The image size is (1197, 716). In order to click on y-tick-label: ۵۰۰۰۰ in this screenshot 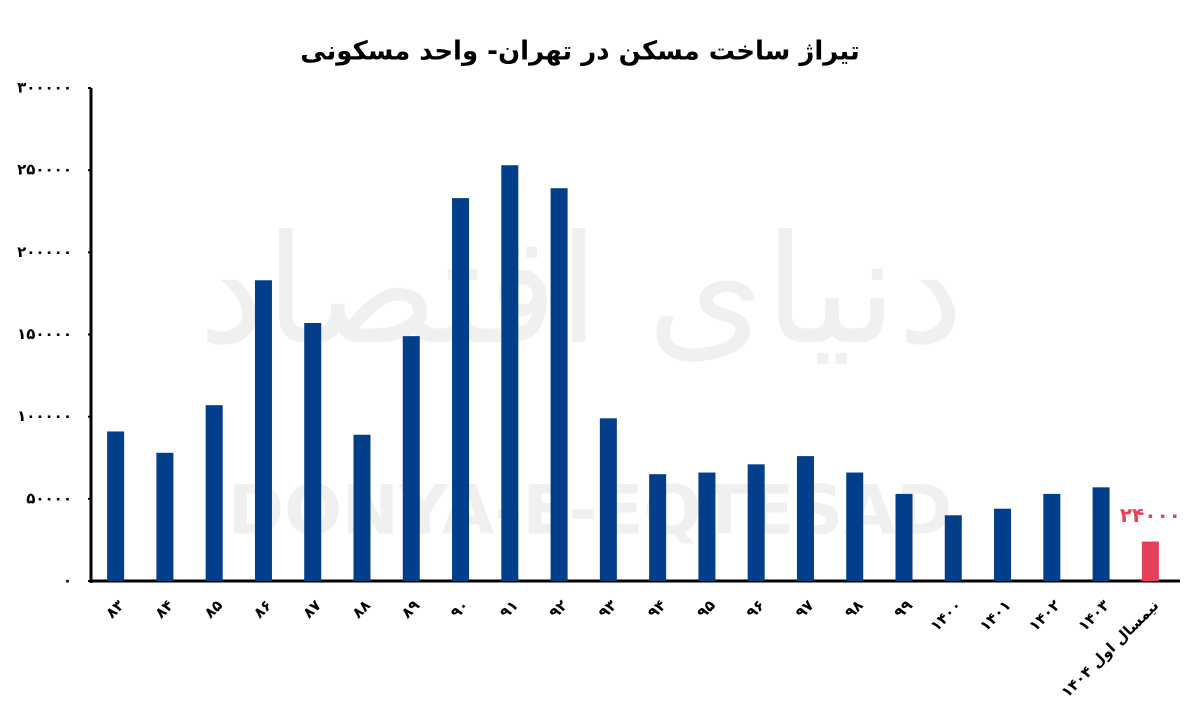, I will do `click(49, 498)`.